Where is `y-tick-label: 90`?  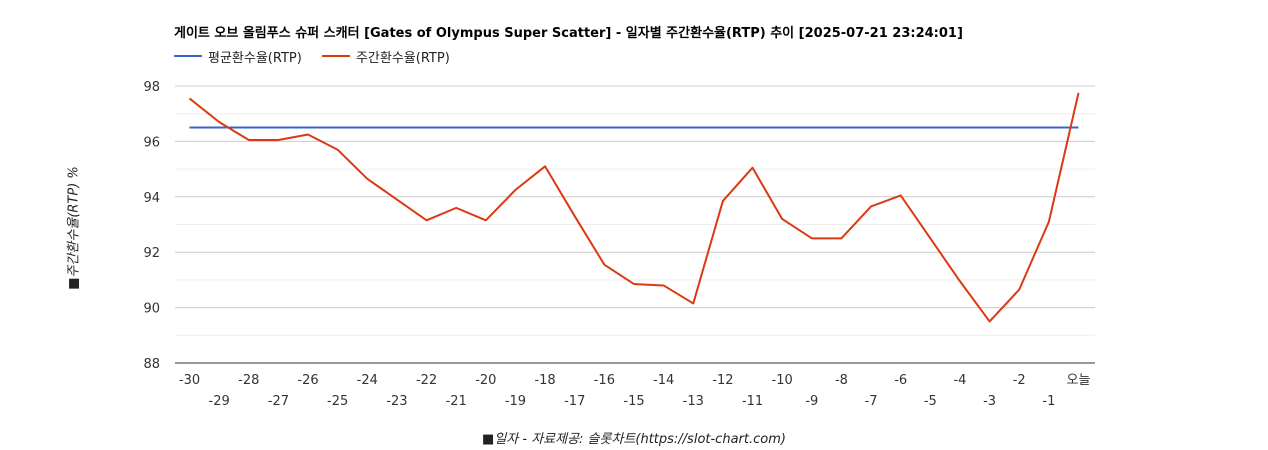
y-tick-label: 90 is located at coordinates (151, 309).